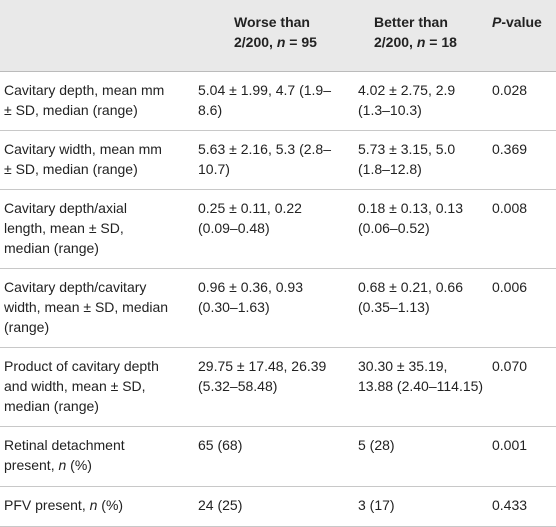 Image resolution: width=556 pixels, height=527 pixels. I want to click on header-cell: Worse than 2/200, n = 95, so click(264, 35).